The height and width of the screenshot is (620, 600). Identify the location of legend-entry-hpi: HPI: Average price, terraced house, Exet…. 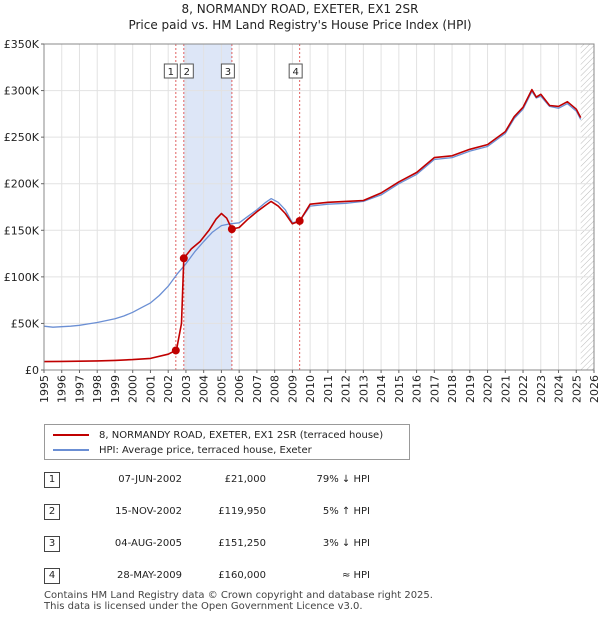
(182, 450).